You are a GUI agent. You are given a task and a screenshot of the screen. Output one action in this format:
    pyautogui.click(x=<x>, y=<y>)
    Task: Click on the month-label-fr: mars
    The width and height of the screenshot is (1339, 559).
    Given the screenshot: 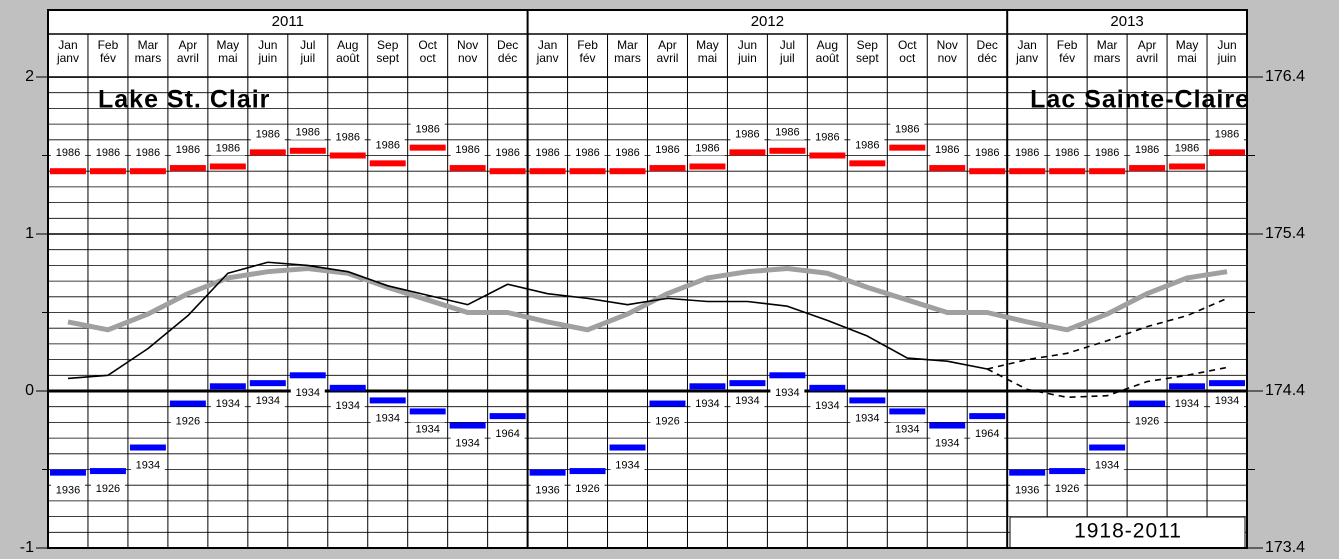 What is the action you would take?
    pyautogui.click(x=148, y=58)
    